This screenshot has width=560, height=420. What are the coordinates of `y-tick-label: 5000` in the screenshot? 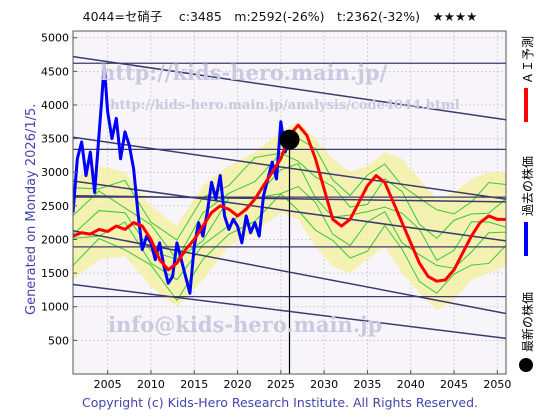 It's located at (55, 38).